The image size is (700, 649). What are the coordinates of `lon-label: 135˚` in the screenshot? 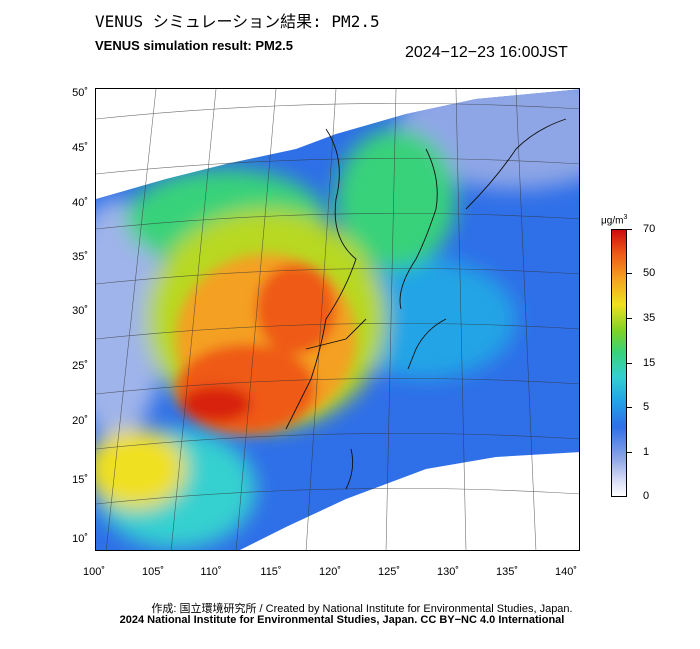 It's located at (507, 572).